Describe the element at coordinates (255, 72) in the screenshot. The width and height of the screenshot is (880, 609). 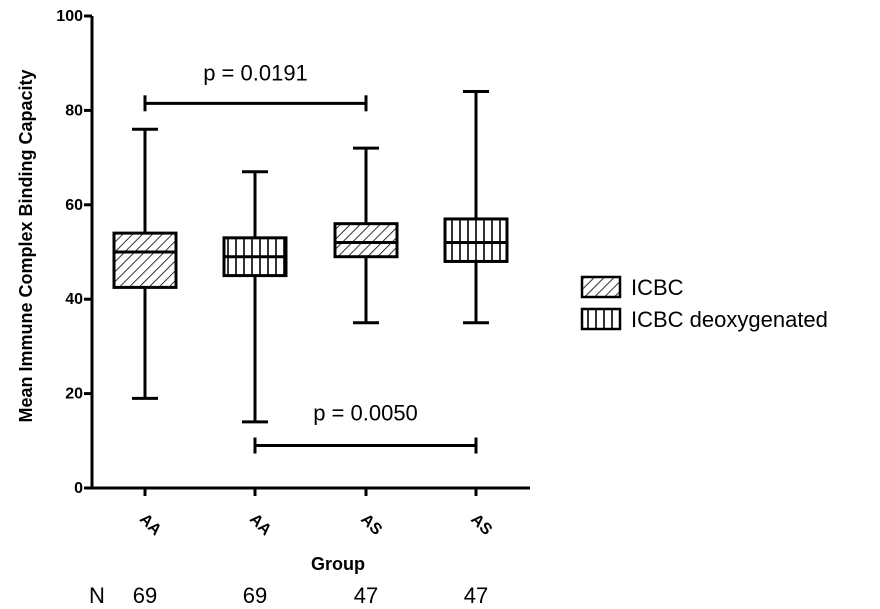
I see `p-value-label: p = 0.0191` at that location.